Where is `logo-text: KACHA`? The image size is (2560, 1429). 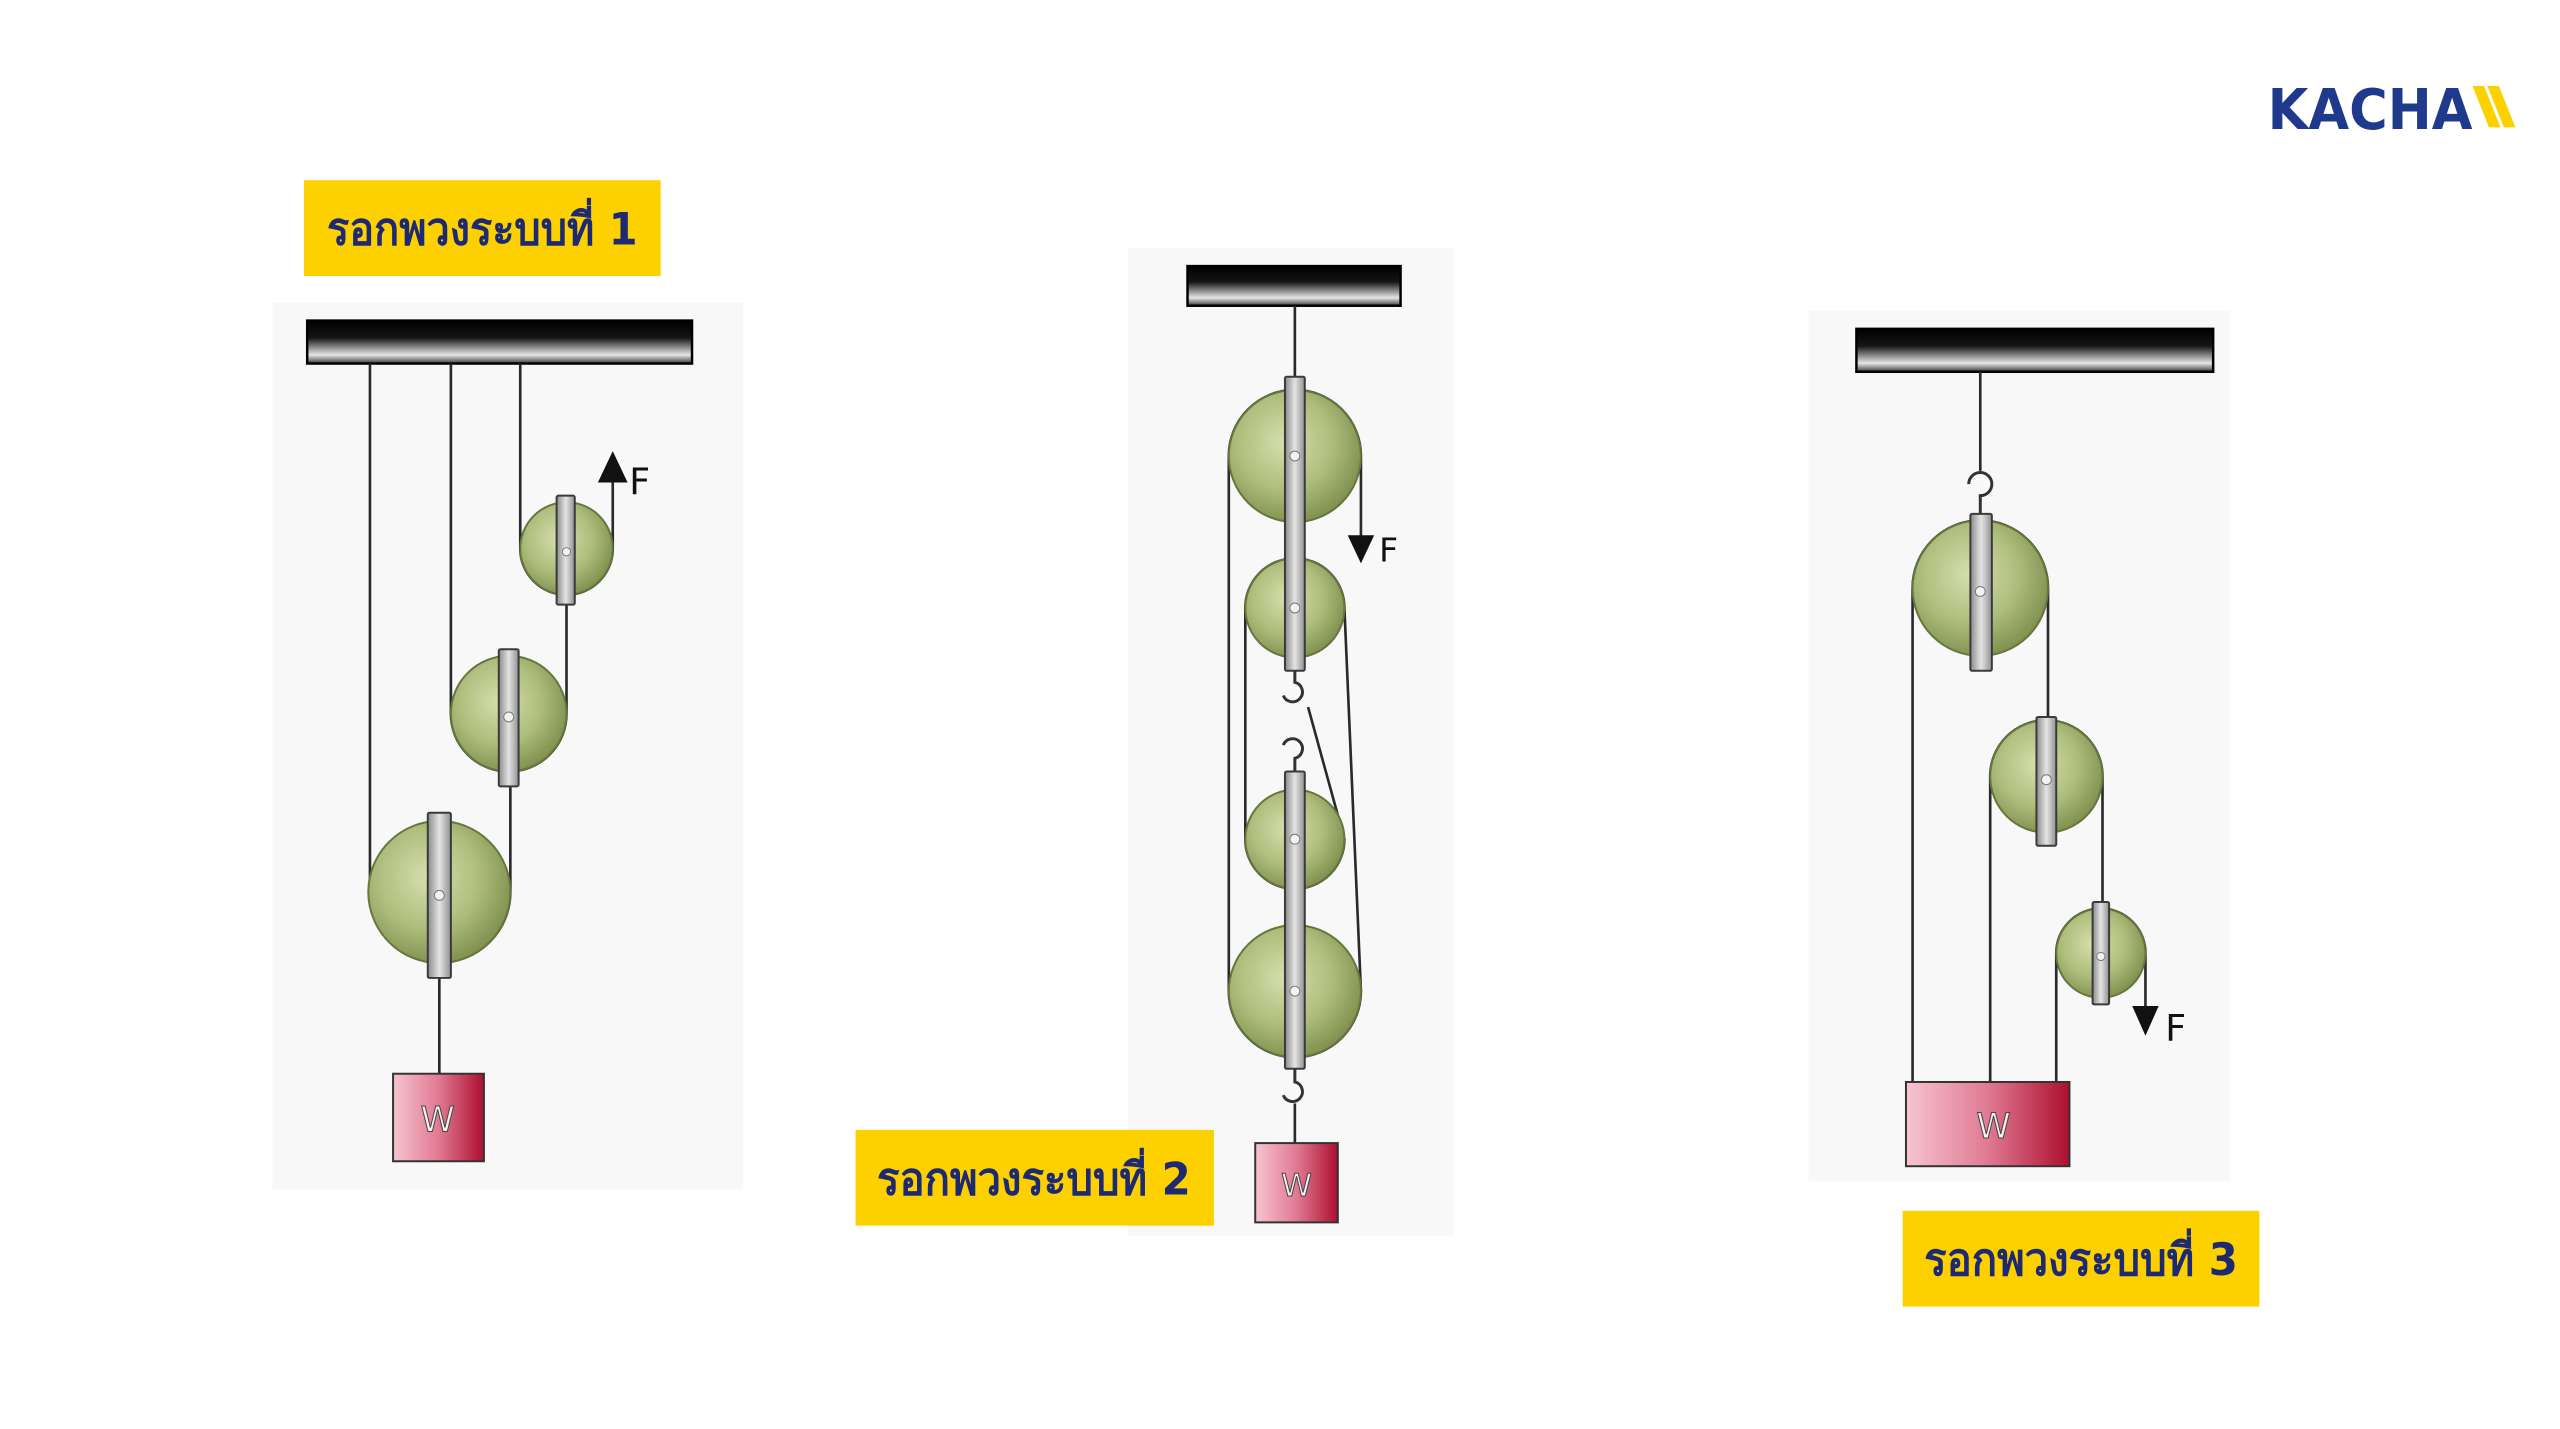 logo-text: KACHA is located at coordinates (2370, 110).